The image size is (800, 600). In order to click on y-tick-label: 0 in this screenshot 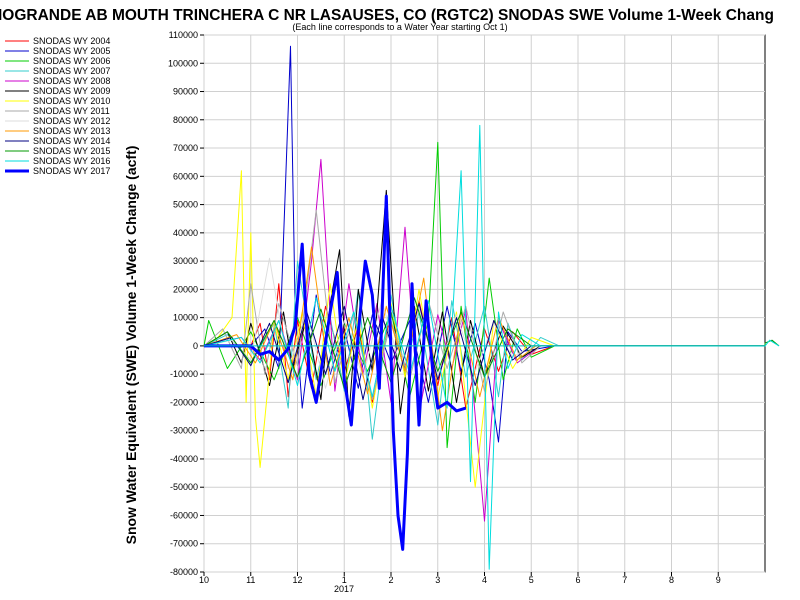, I will do `click(195, 346)`.